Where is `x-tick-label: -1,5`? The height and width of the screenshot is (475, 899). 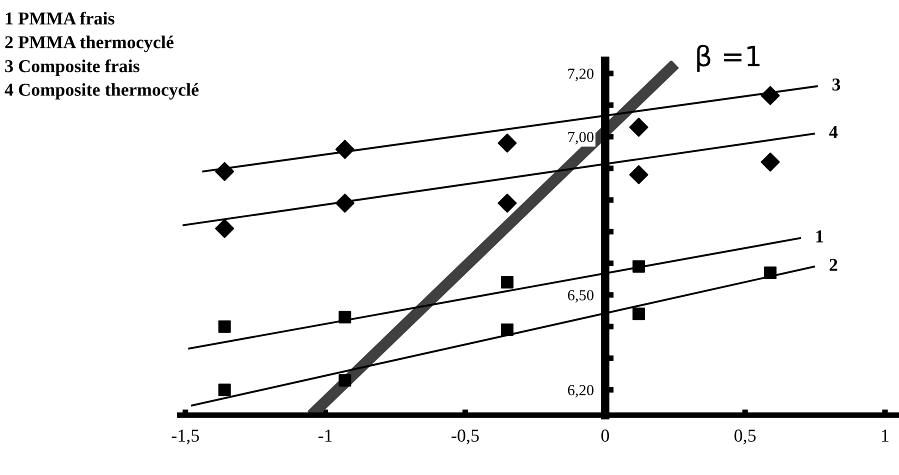 x-tick-label: -1,5 is located at coordinates (185, 437).